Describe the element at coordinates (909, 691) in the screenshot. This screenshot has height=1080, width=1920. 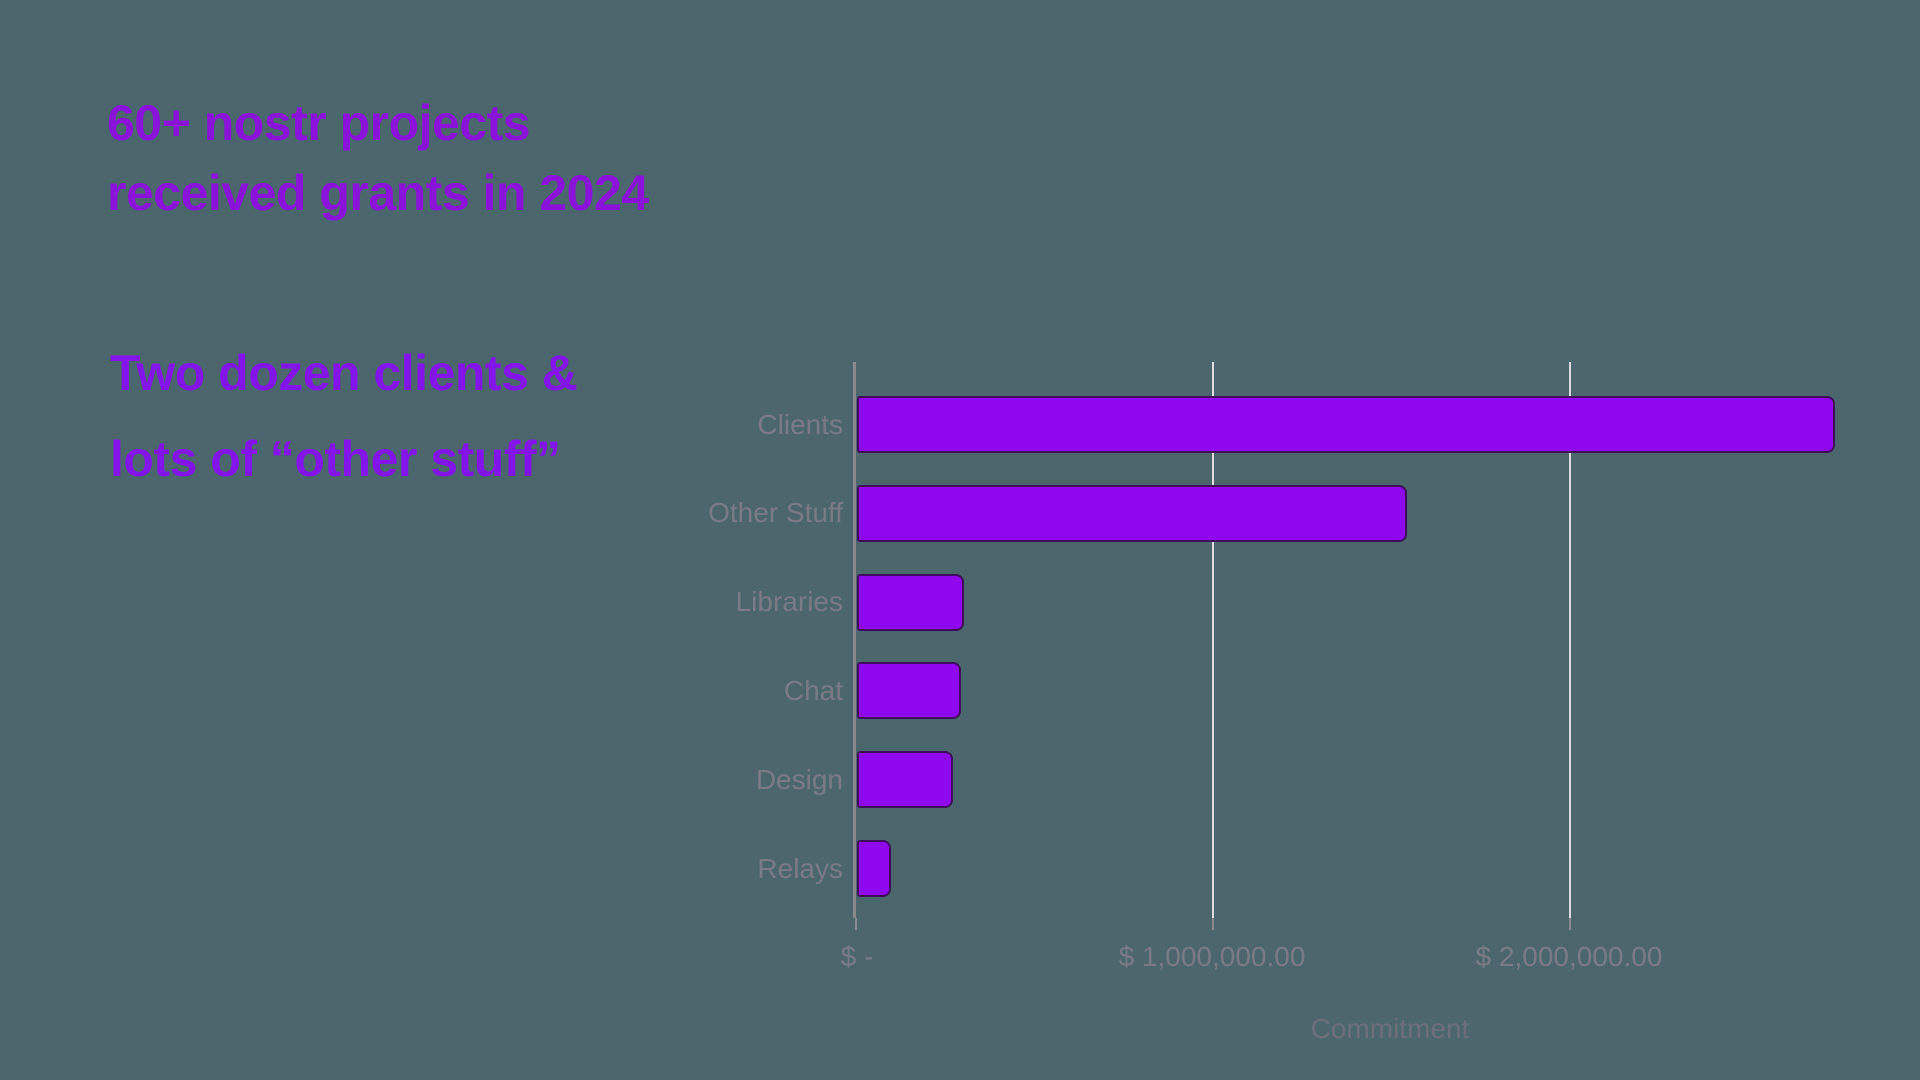
I see `bar-chat` at that location.